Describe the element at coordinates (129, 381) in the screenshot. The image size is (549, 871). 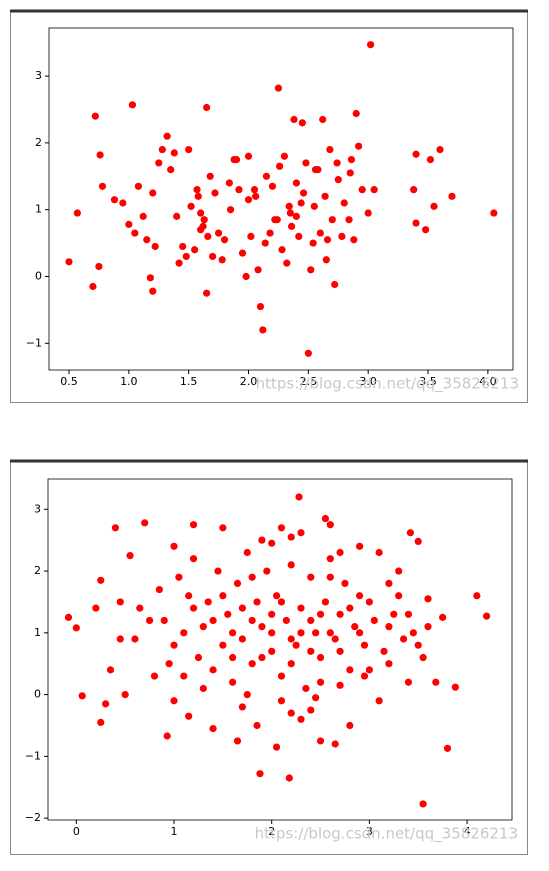
I see `x-tick-label: 1.0` at that location.